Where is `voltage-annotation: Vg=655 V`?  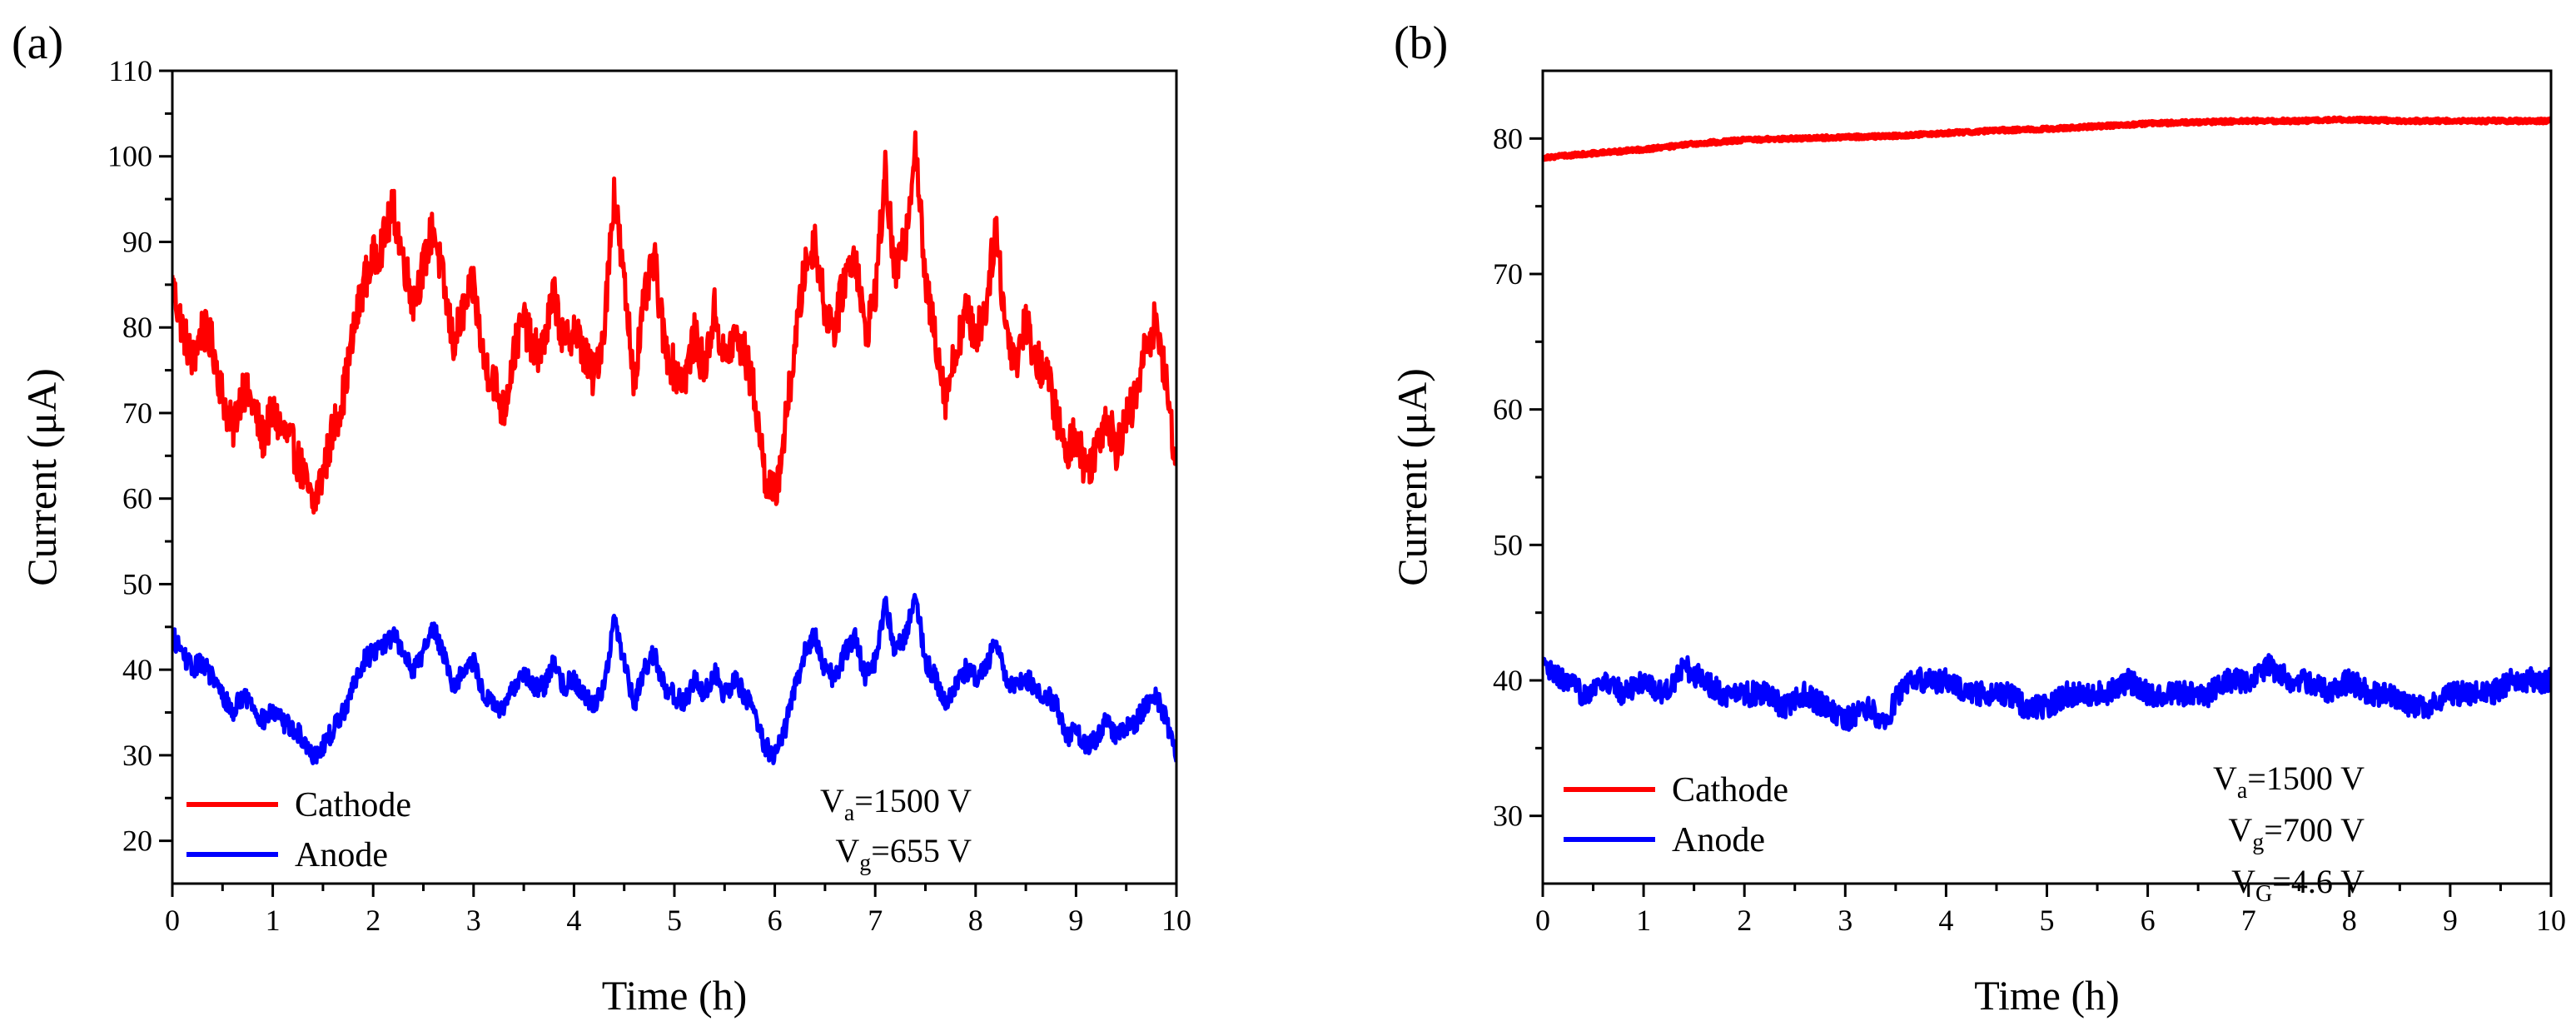
voltage-annotation: Vg=655 V is located at coordinates (903, 854).